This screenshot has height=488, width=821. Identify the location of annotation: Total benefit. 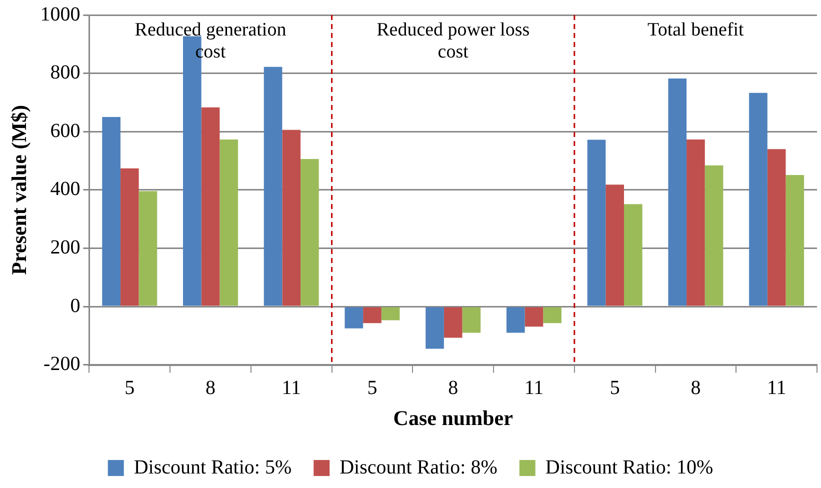
(696, 29).